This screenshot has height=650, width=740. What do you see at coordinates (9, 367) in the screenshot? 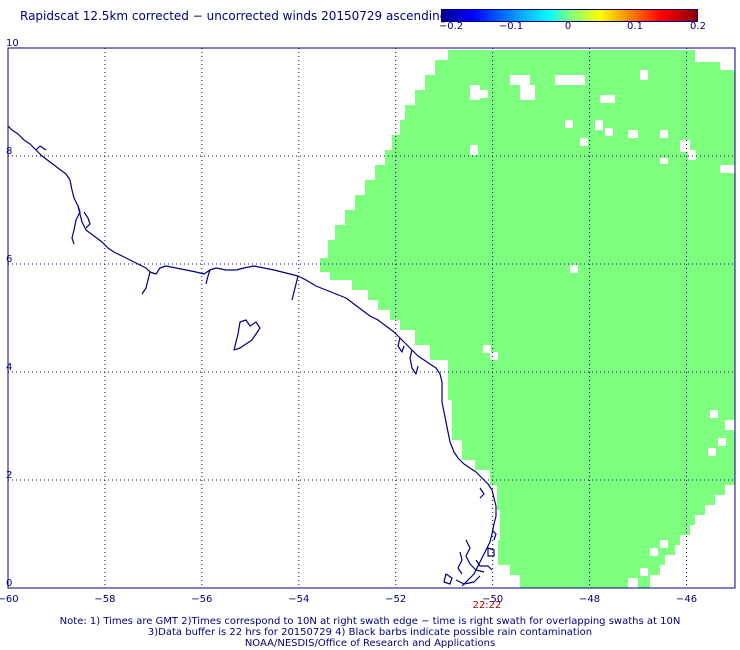
I see `y-tick-label: 4` at bounding box center [9, 367].